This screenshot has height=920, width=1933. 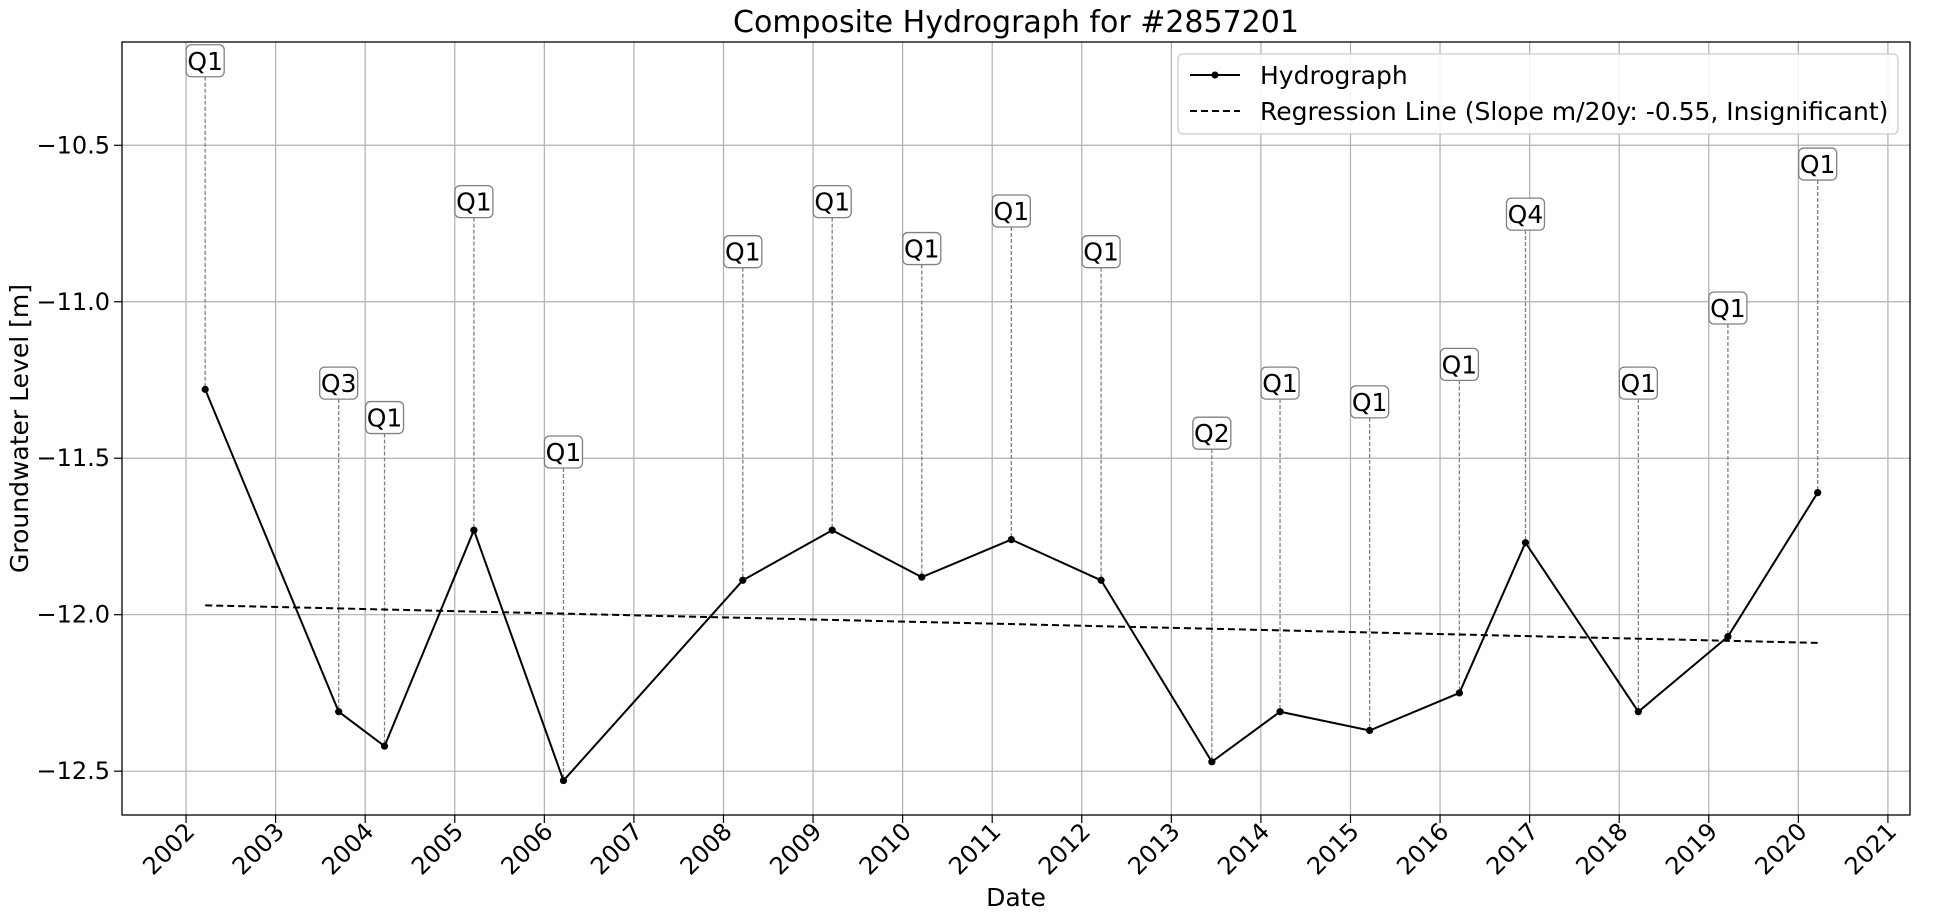 I want to click on y-axis-ticks: −10.5 −11.0 −11.5 −12.0 −12.5, so click(x=79, y=458).